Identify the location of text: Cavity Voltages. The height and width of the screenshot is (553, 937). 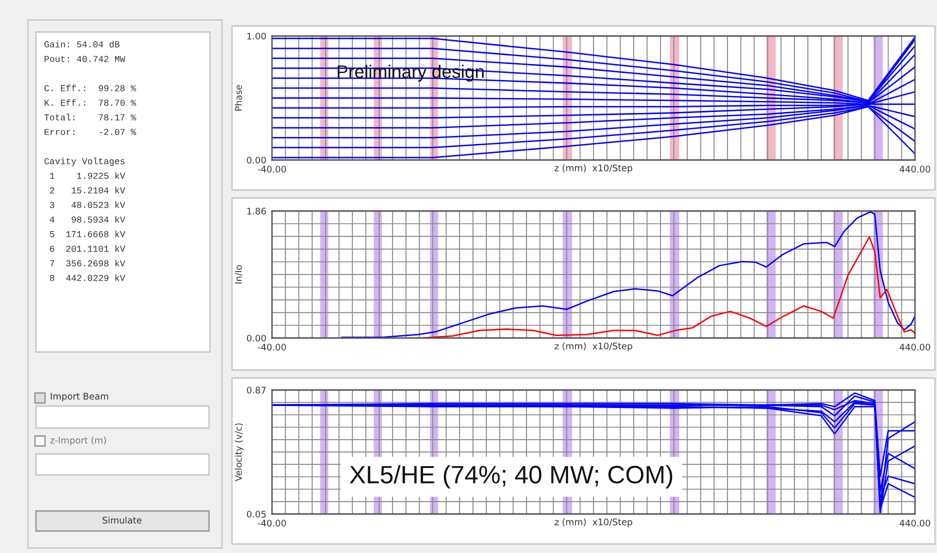
(84, 162).